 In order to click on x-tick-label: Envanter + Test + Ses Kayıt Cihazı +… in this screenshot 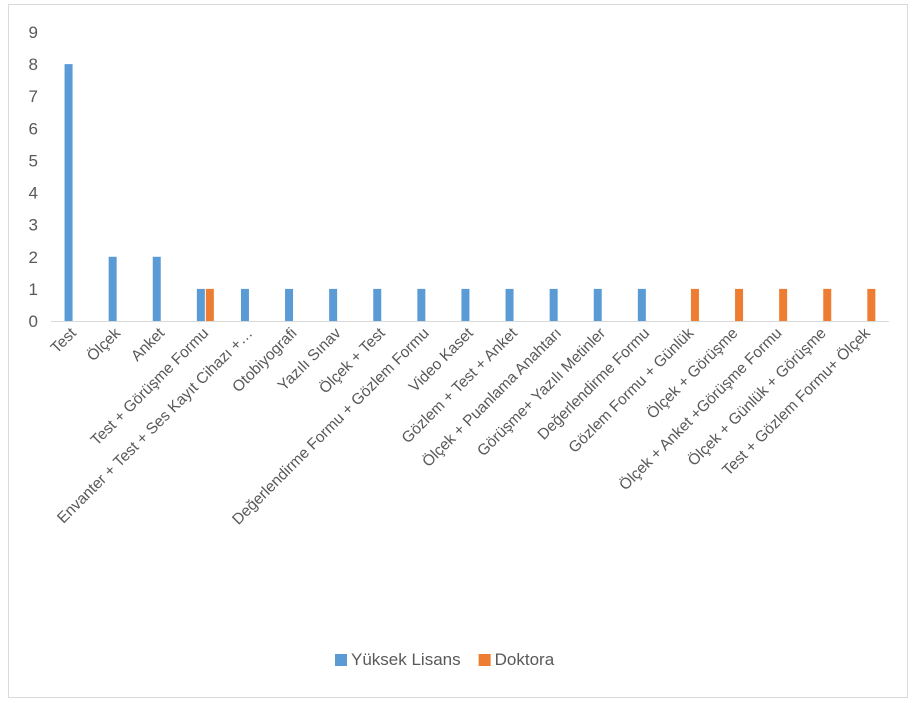, I will do `click(155, 426)`.